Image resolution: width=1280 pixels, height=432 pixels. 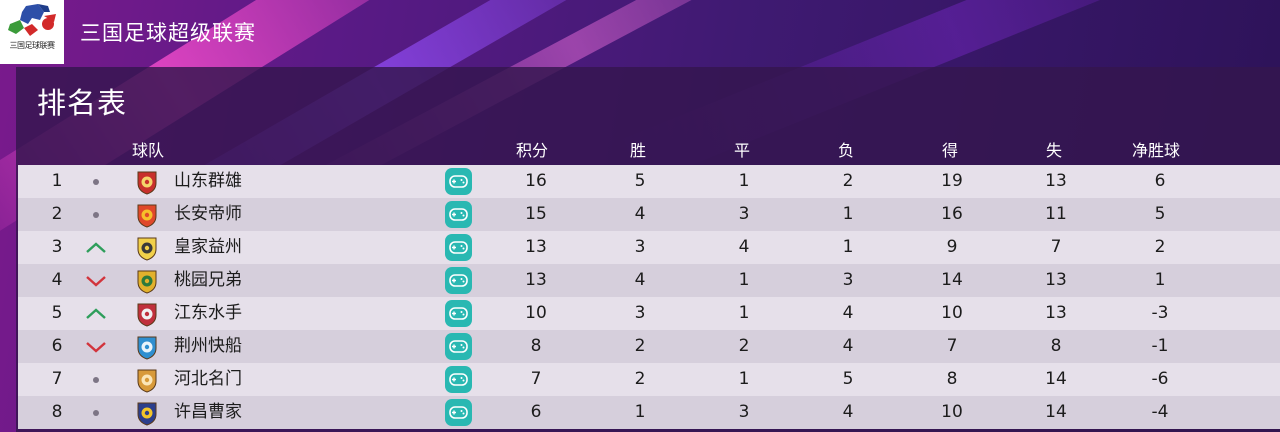 I want to click on col-goal-diff: 净胜球, so click(x=1156, y=150).